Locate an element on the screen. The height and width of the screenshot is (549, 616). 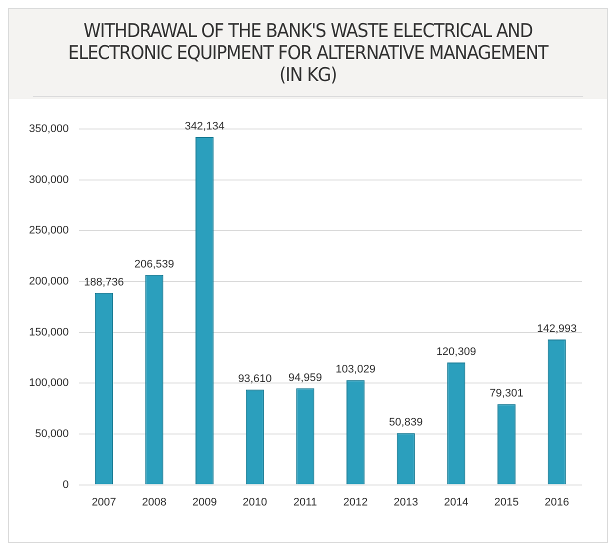
y-tick-label: 50,000 is located at coordinates (52, 434).